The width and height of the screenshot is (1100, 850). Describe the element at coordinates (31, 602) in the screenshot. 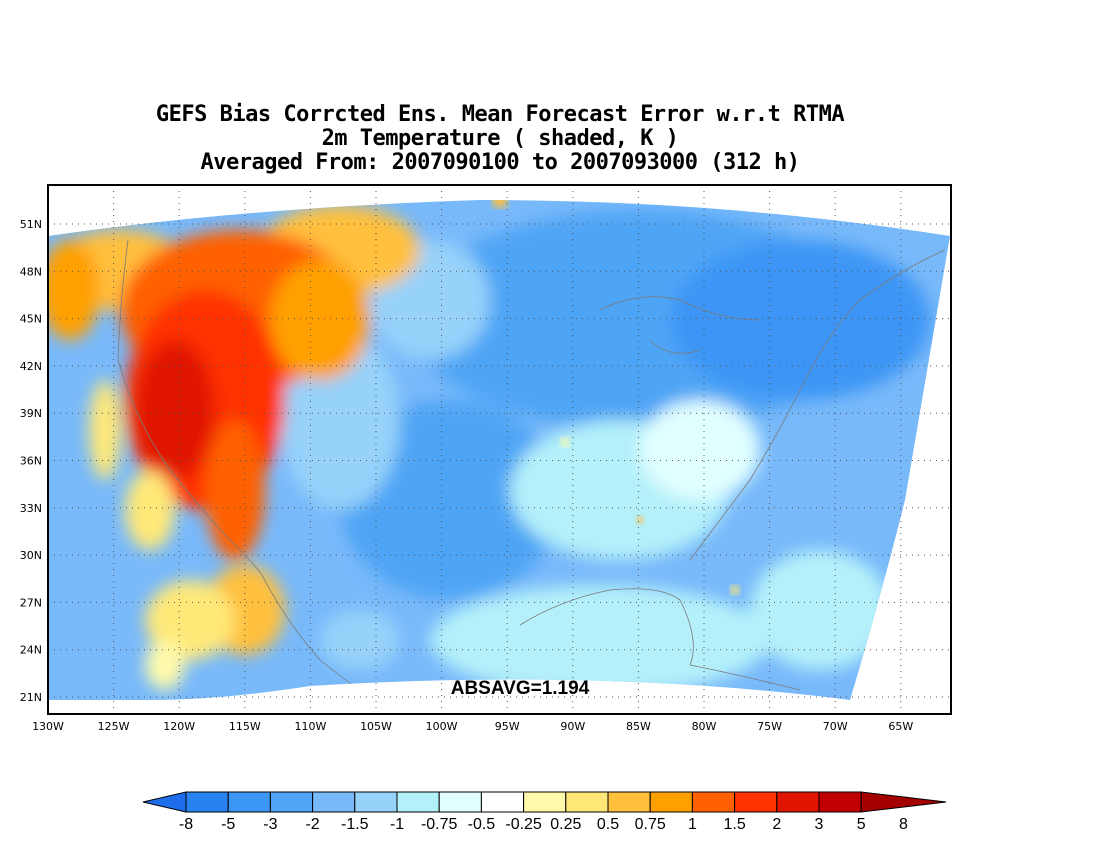

I see `lat-tick-label: 27N` at that location.